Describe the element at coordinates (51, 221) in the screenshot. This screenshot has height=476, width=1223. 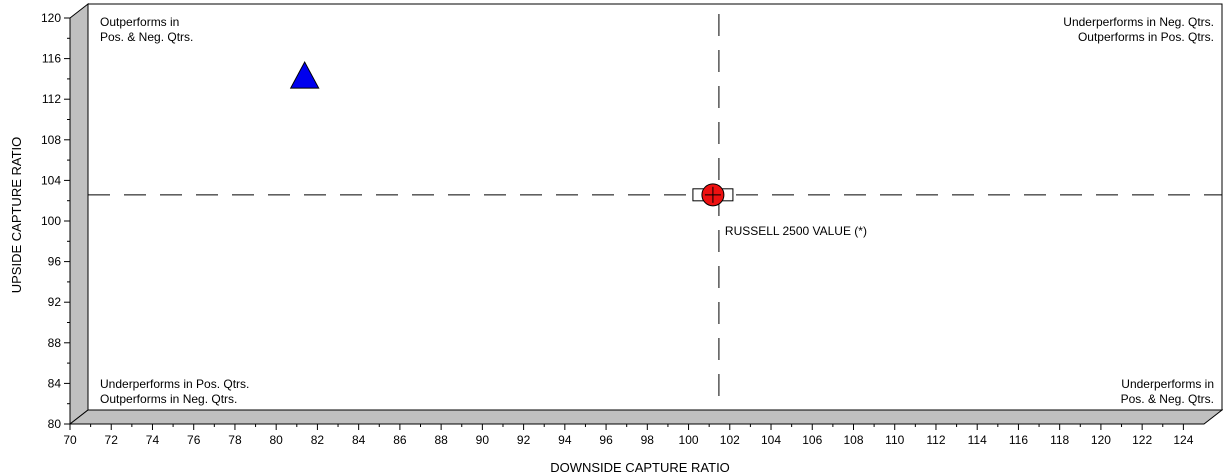
I see `y-tick-label: 100` at that location.